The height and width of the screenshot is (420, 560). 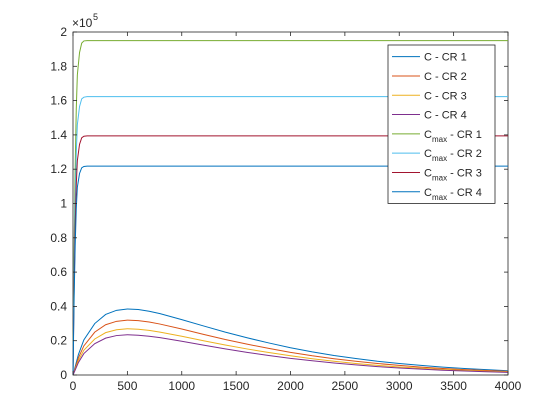 I want to click on x-tick-label: 3500, so click(x=453, y=386).